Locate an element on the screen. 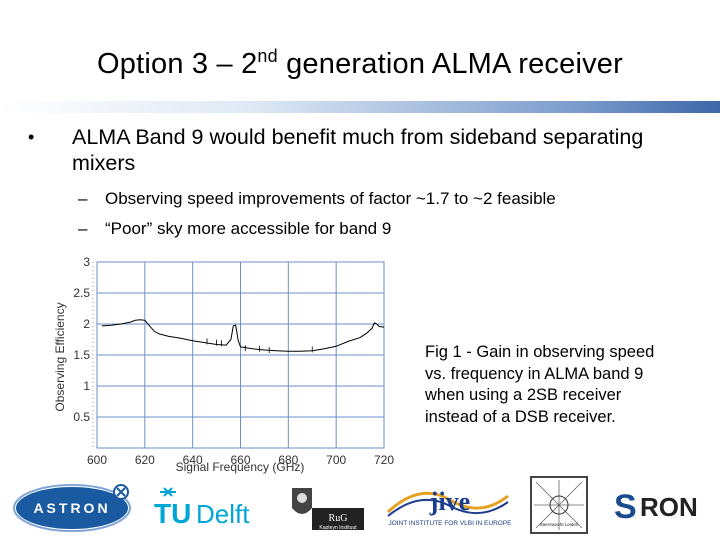 The height and width of the screenshot is (540, 720). y-axis-label: Observing Efficiency is located at coordinates (60, 356).